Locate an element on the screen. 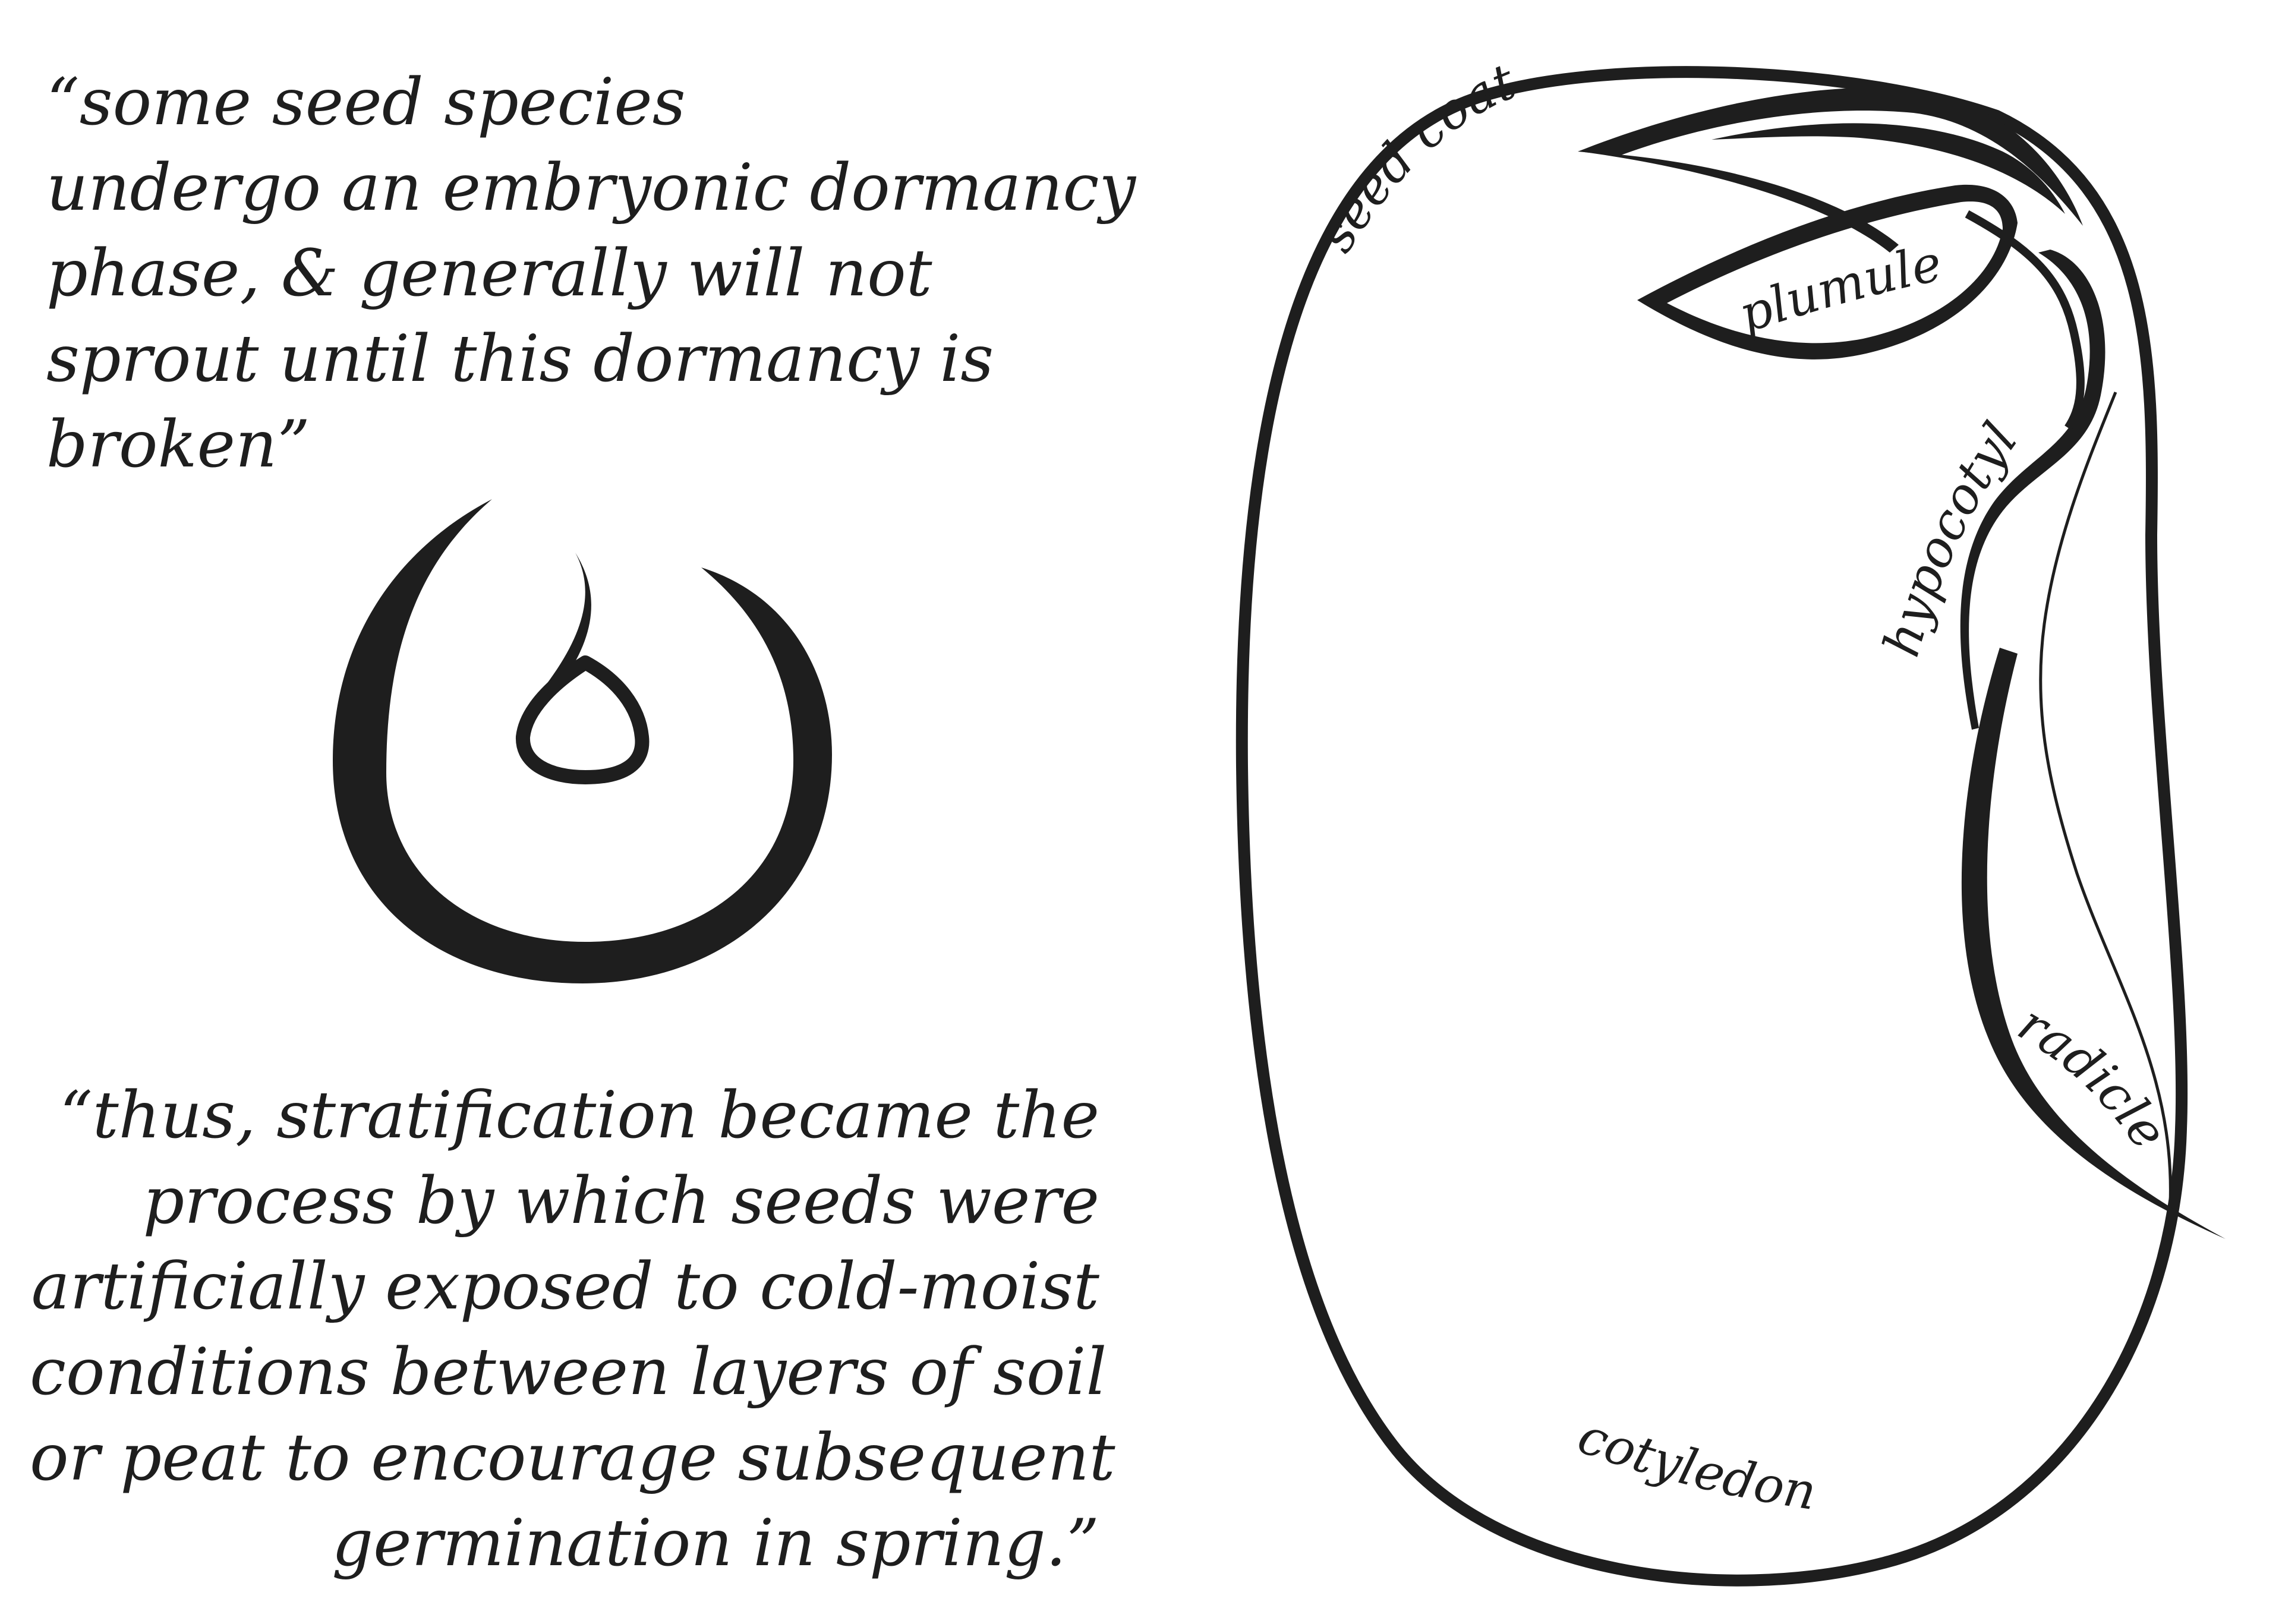 This screenshot has width=2282, height=1624. plumule-leaf-outer is located at coordinates (1830, 156).